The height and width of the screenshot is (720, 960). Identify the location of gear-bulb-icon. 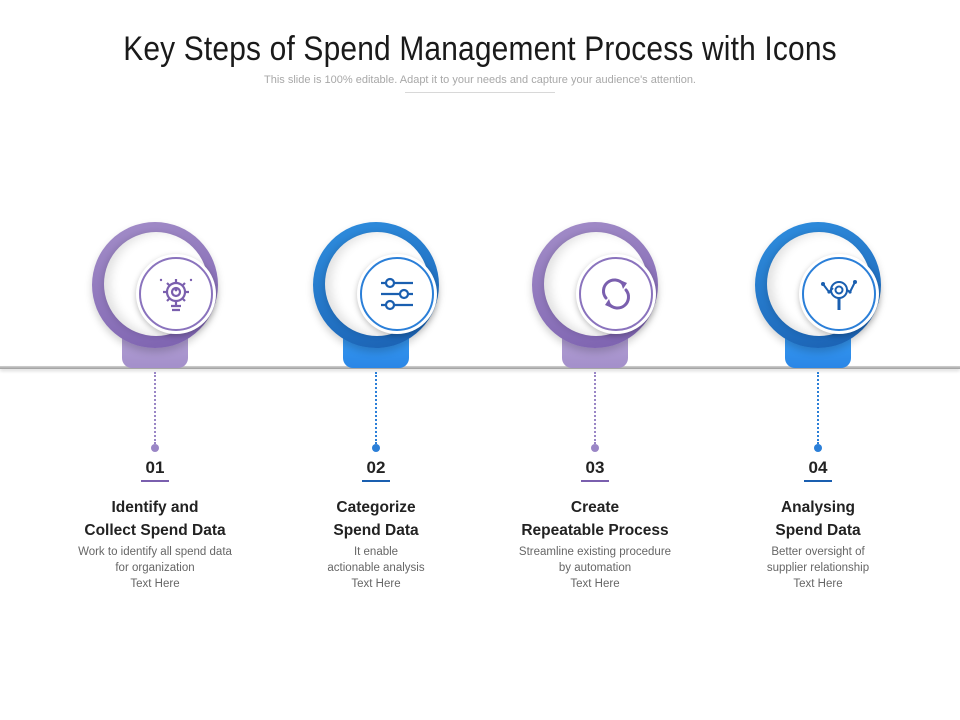
(176, 295).